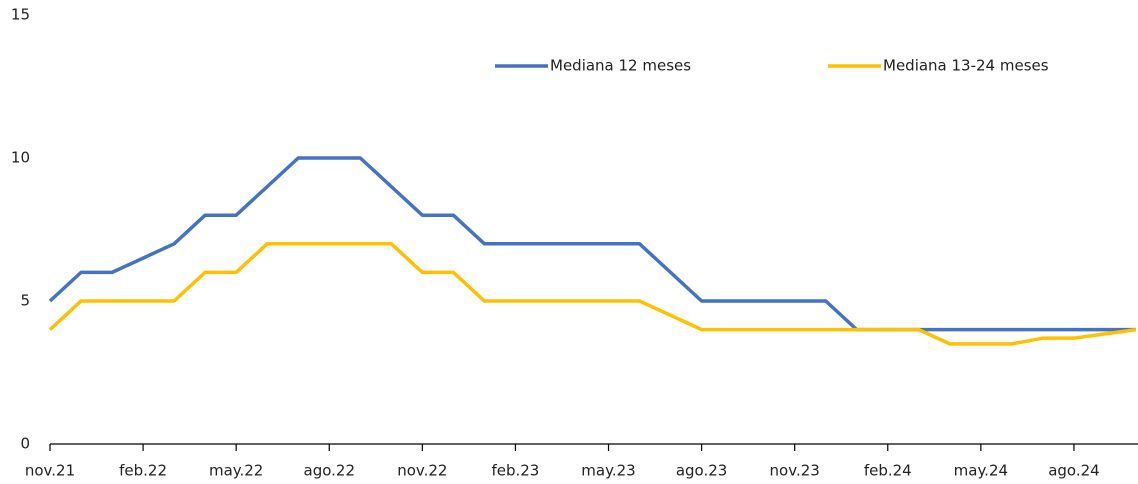 The image size is (1138, 484). I want to click on x-tick-label: feb.23, so click(515, 471).